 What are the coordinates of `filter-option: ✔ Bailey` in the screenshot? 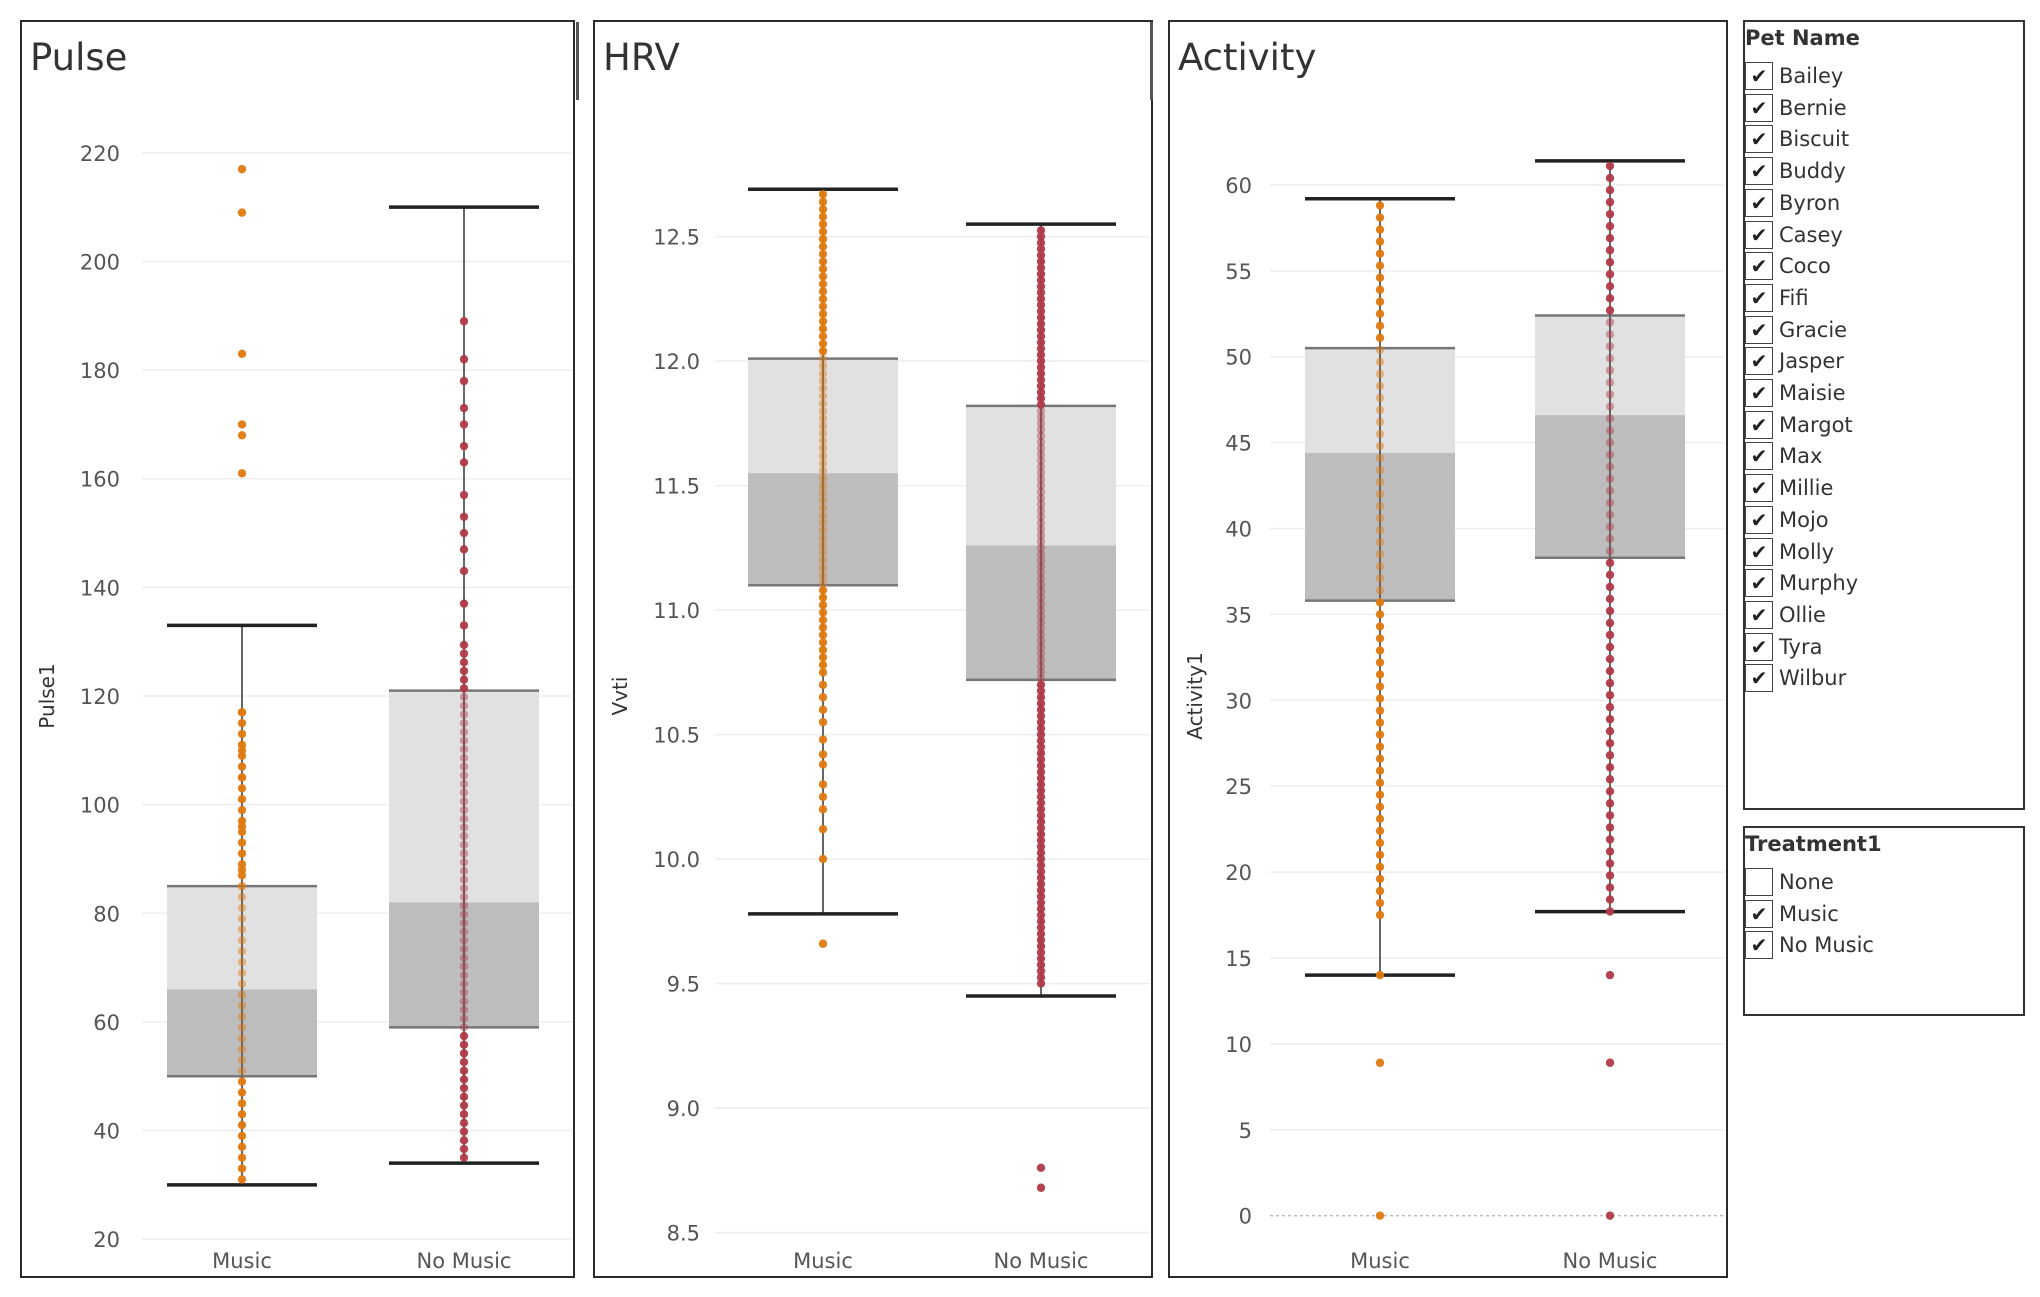 It's located at (1794, 76).